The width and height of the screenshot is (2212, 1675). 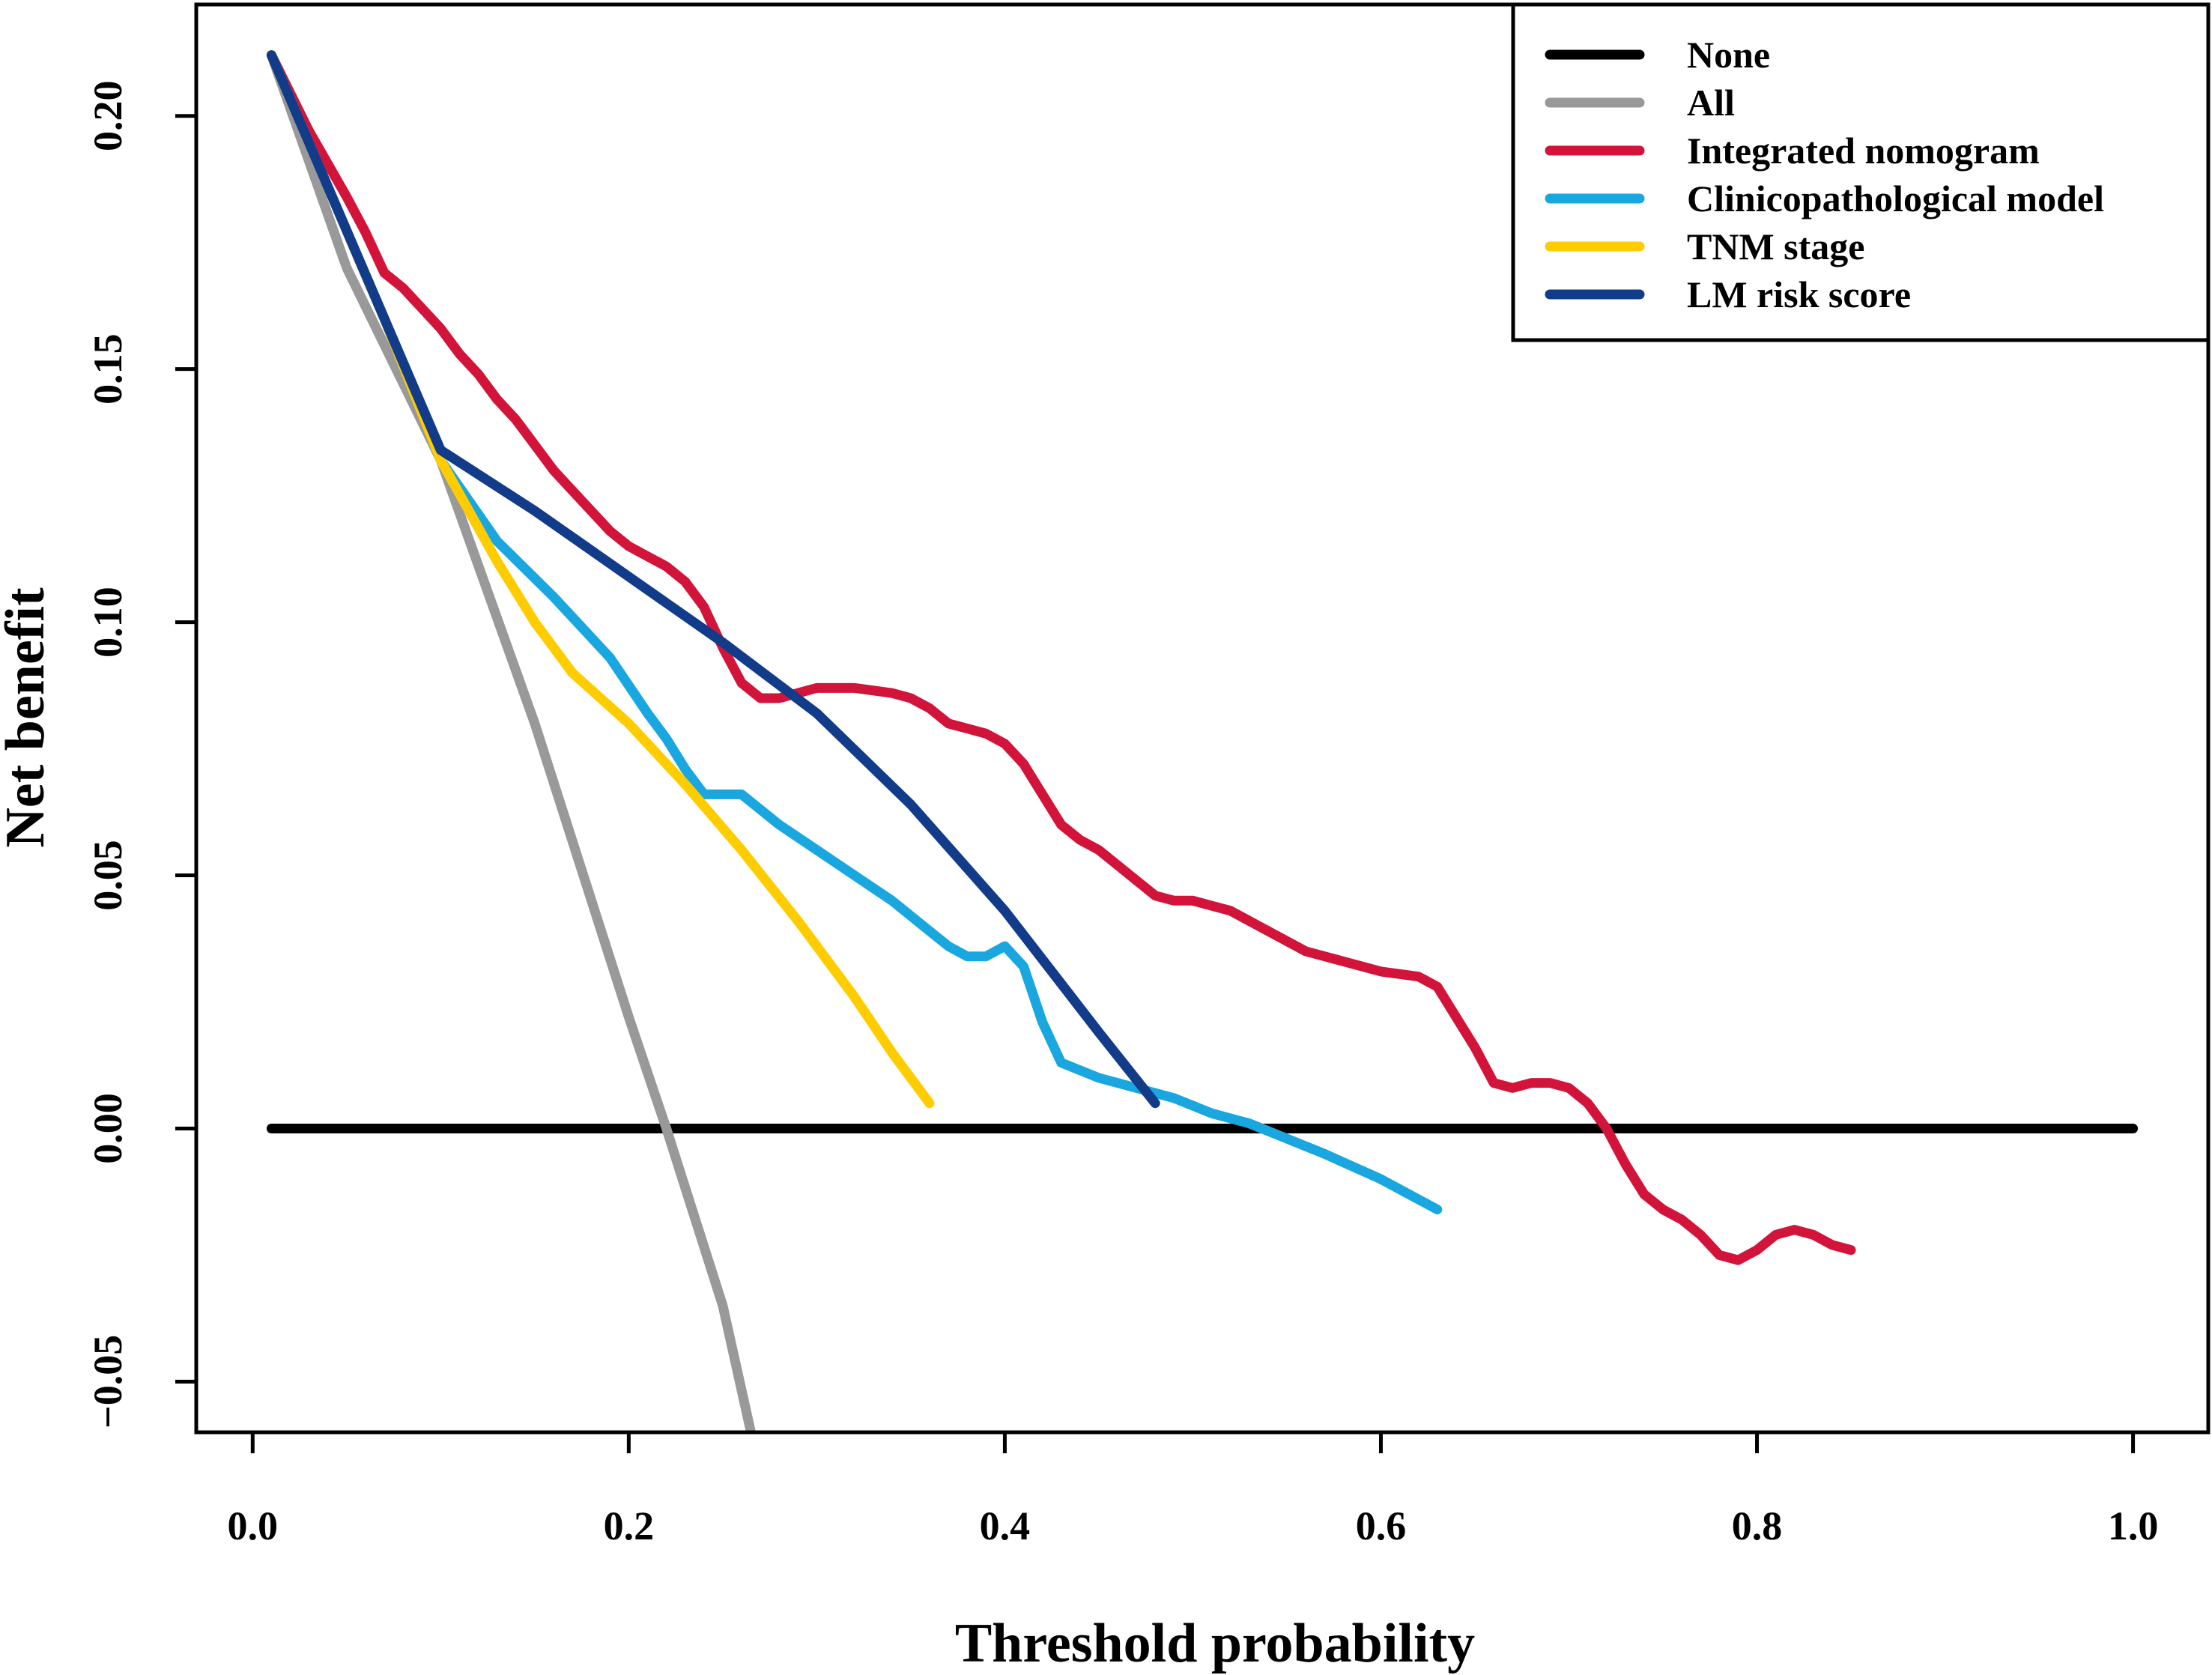 I want to click on x-tick-label: 0.6, so click(x=1381, y=1526).